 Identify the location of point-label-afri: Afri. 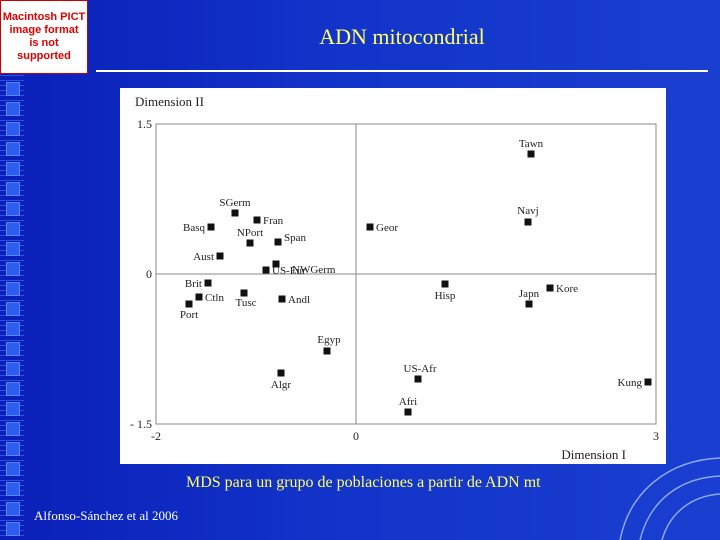
(408, 402).